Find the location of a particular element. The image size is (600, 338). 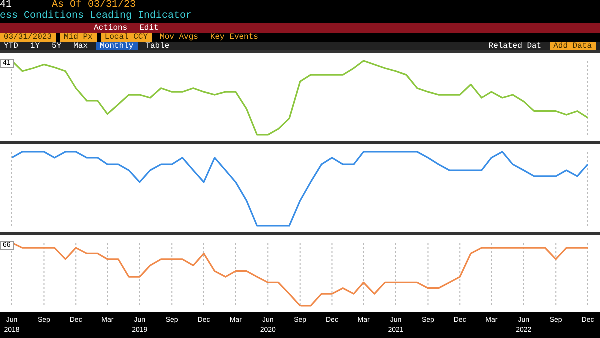

text: Edit is located at coordinates (149, 28).